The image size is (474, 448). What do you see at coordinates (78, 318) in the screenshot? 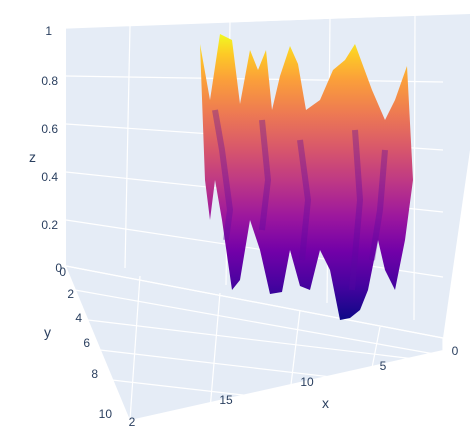
I see `y-tick-4: 4` at bounding box center [78, 318].